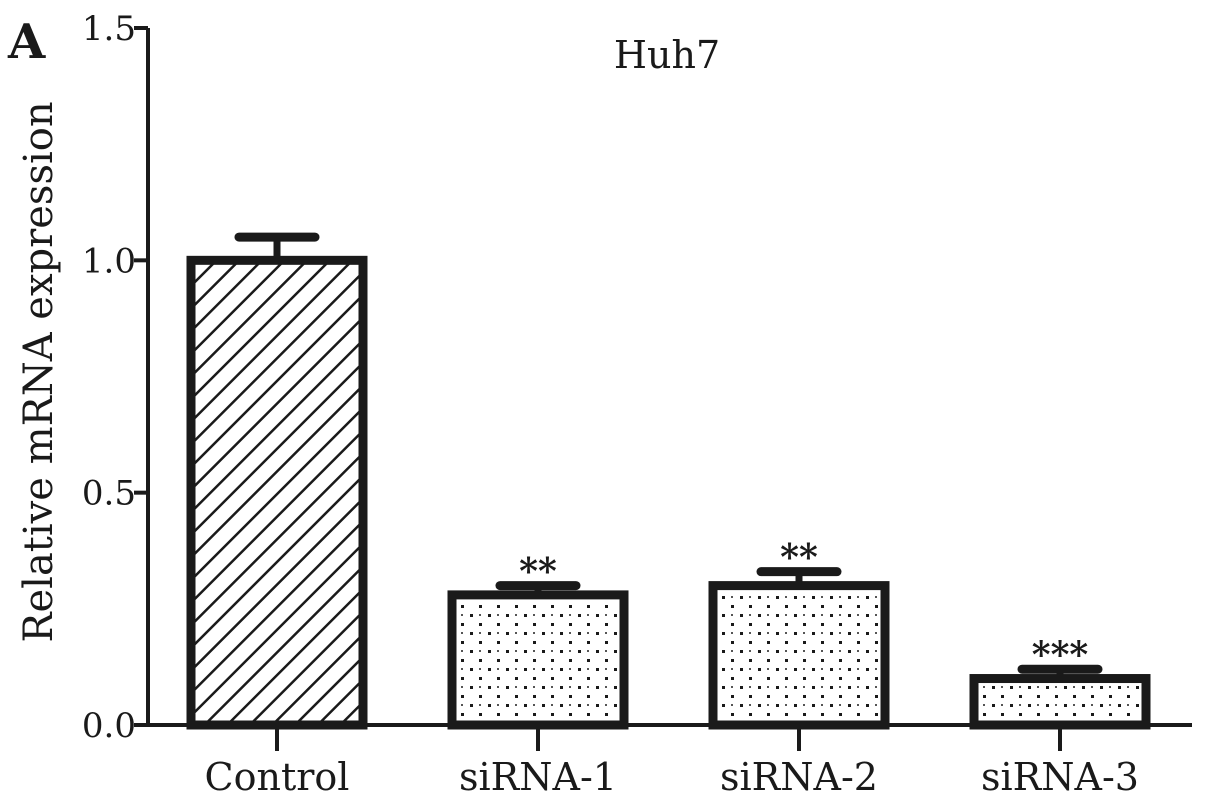 This screenshot has height=804, width=1205. Describe the element at coordinates (277, 777) in the screenshot. I see `x-tick-label: Control` at that location.